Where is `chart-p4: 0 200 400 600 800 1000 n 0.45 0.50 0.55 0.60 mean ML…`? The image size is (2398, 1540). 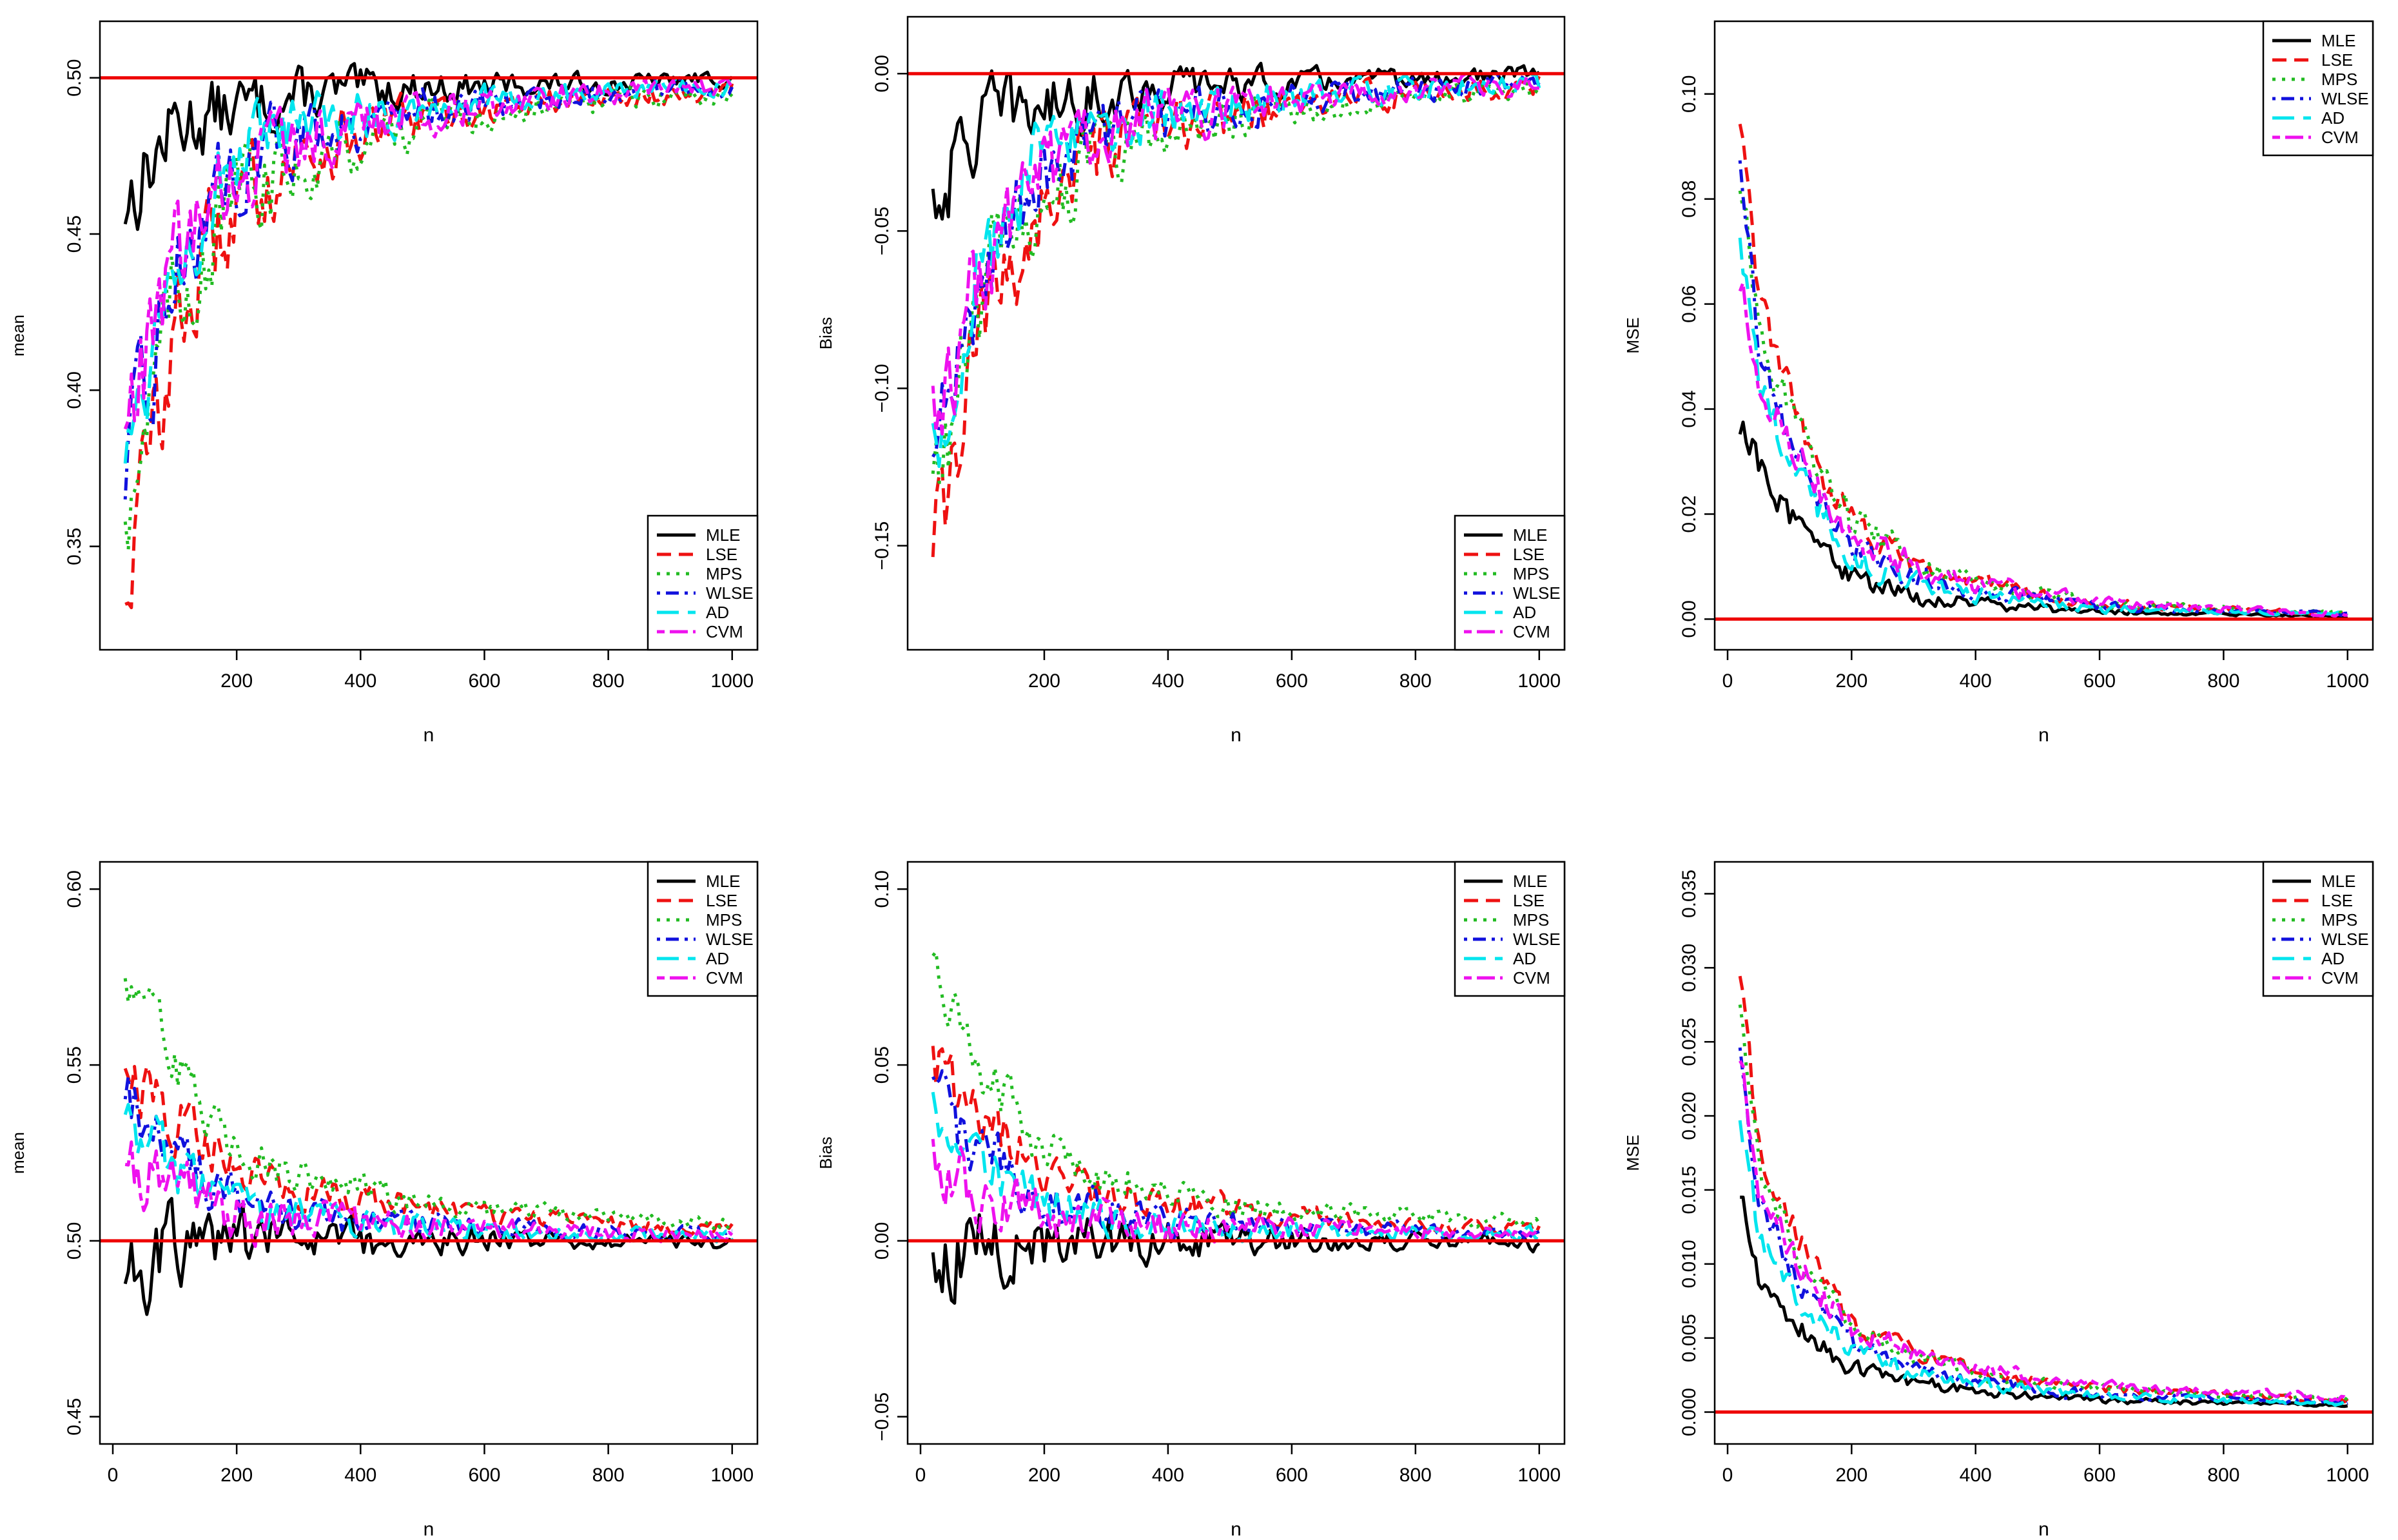
chart-p4: 0 200 400 600 800 1000 n 0.45 0.50 0.55 0.60 mean ML… is located at coordinates (384, 1200).